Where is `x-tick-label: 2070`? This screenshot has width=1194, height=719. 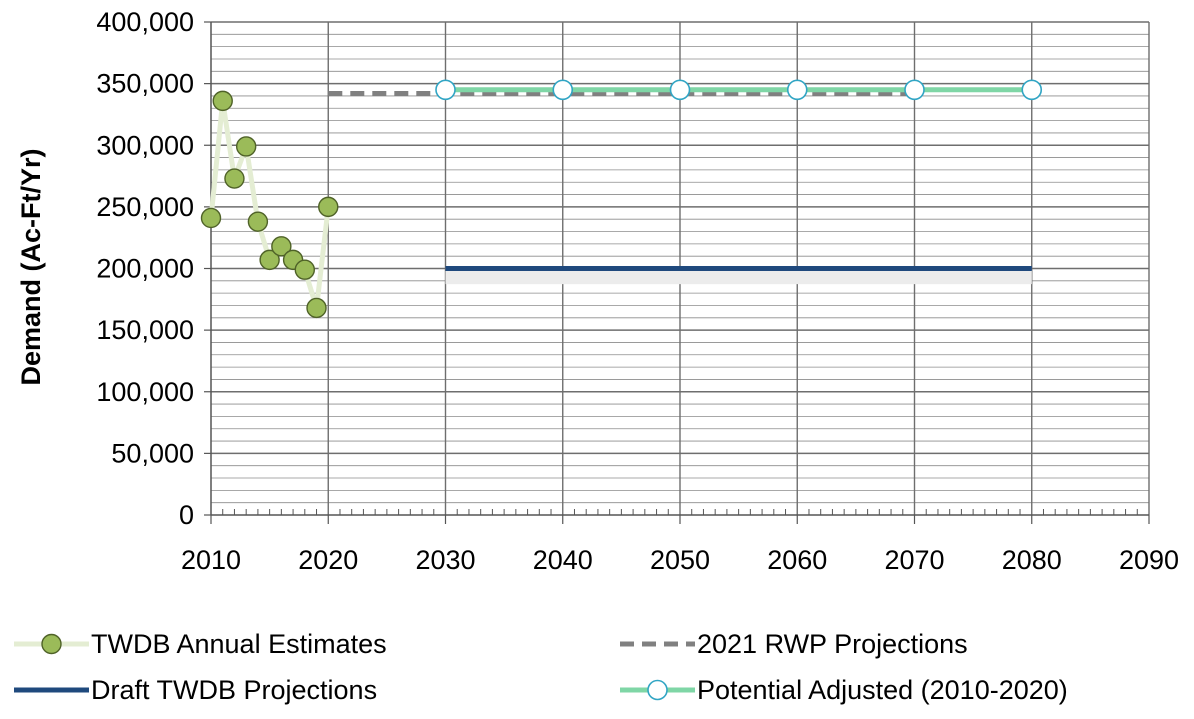 x-tick-label: 2070 is located at coordinates (914, 560).